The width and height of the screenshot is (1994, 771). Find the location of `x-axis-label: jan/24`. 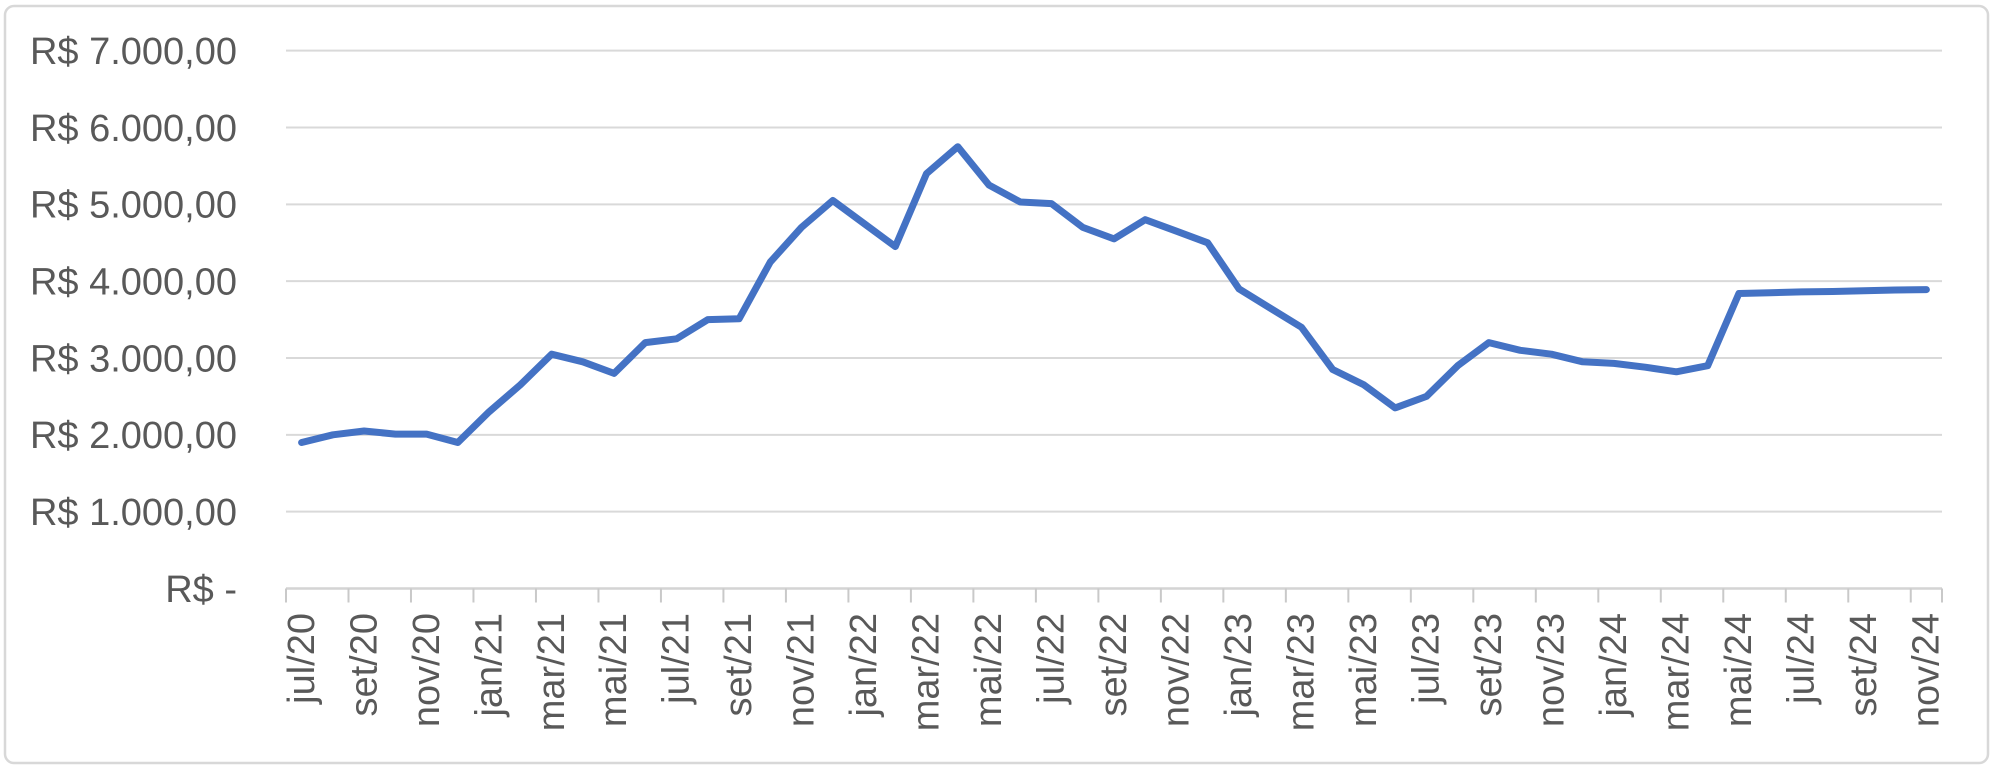

x-axis-label: jan/24 is located at coordinates (1614, 665).